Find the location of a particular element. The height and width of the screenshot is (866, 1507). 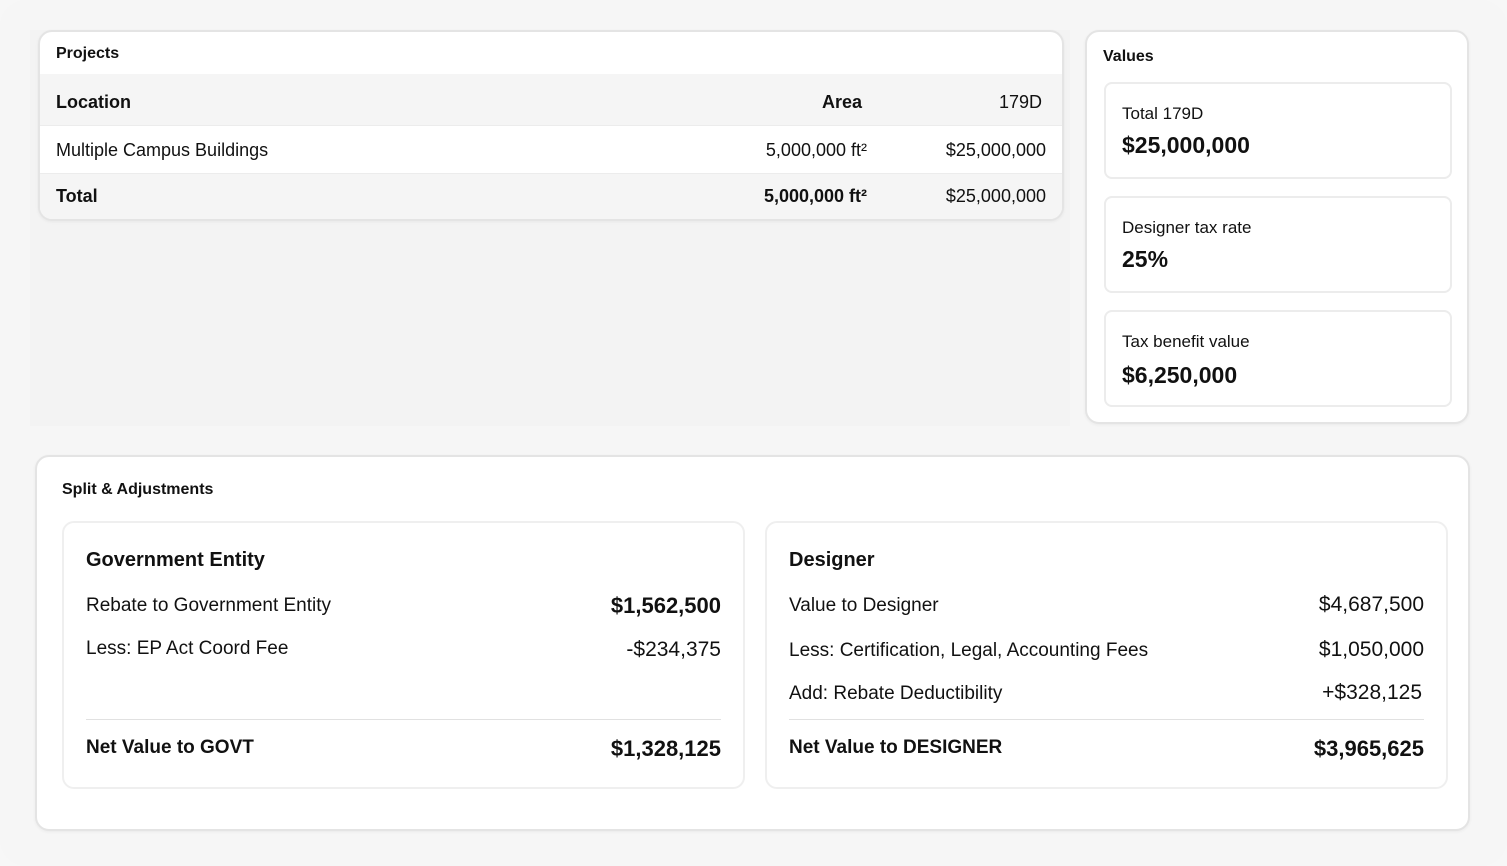

stat-label: Total 179D is located at coordinates (1163, 113).